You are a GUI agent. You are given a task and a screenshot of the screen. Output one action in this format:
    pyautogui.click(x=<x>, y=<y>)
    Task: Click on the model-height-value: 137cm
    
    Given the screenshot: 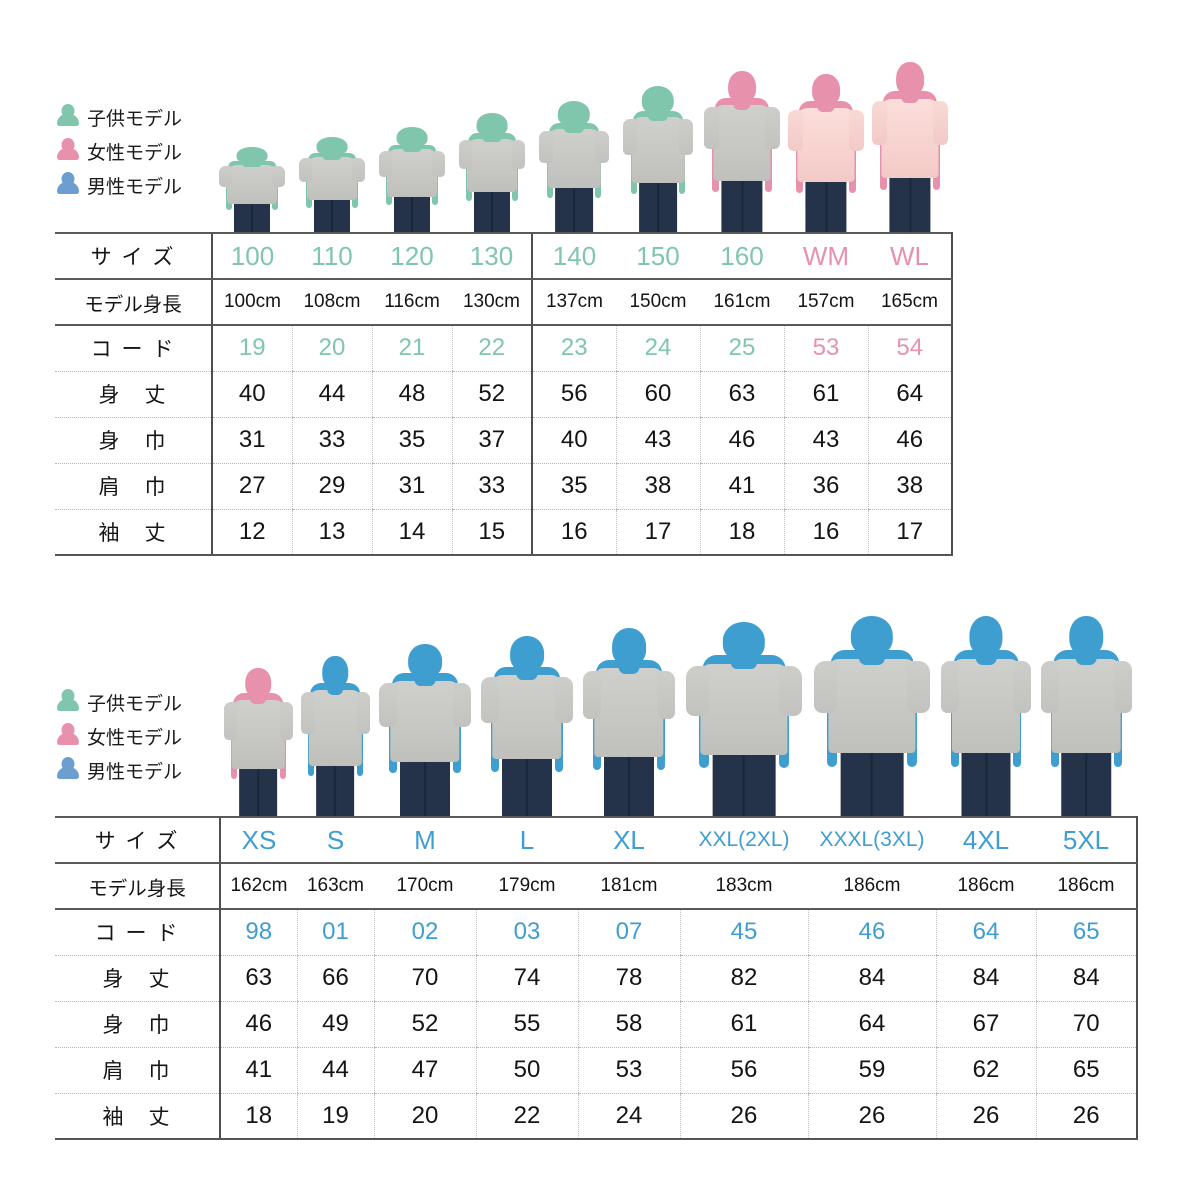 What is the action you would take?
    pyautogui.click(x=573, y=302)
    